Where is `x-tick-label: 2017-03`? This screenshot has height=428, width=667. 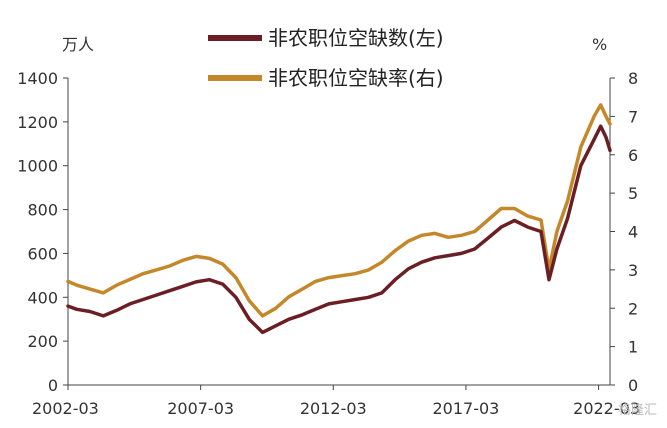
x-tick-label: 2017-03 is located at coordinates (466, 408).